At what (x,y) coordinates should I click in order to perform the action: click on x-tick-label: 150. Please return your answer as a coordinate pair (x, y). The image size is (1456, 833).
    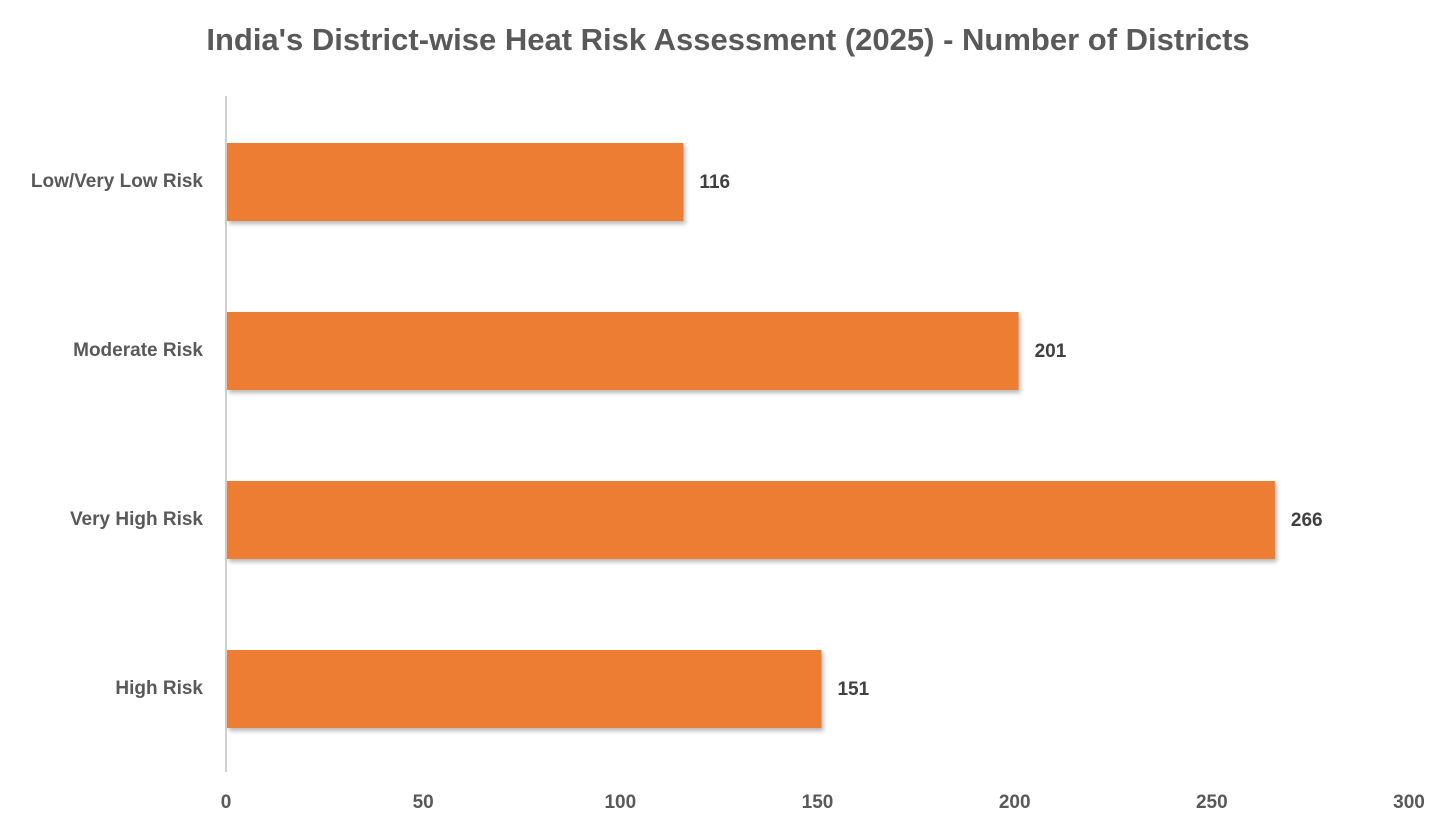
    Looking at the image, I should click on (818, 802).